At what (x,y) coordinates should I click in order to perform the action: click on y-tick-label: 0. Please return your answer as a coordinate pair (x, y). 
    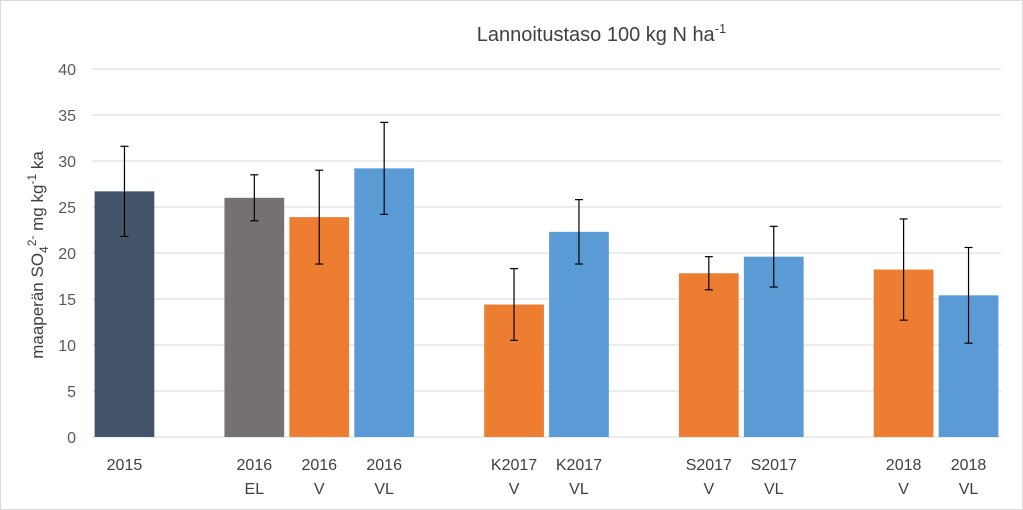
    Looking at the image, I should click on (71, 438).